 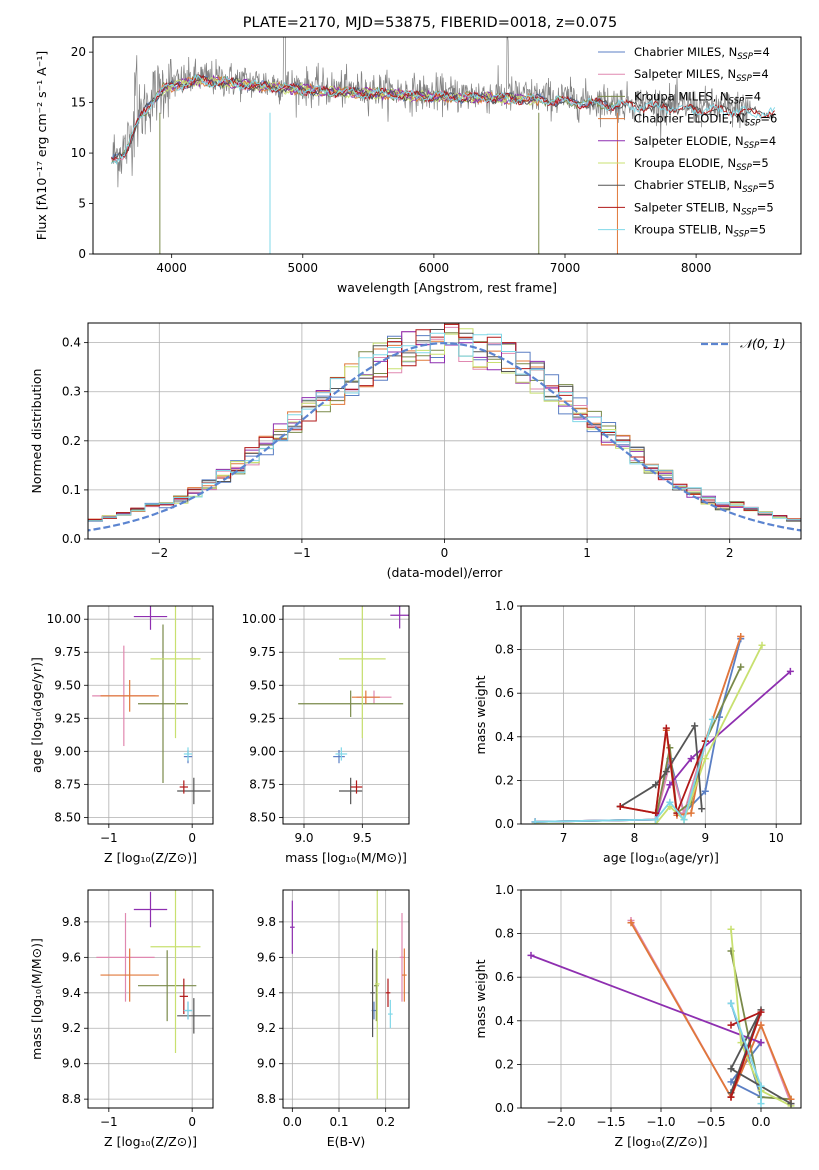 I want to click on y-tick-label: 0.2, so click(x=71, y=441).